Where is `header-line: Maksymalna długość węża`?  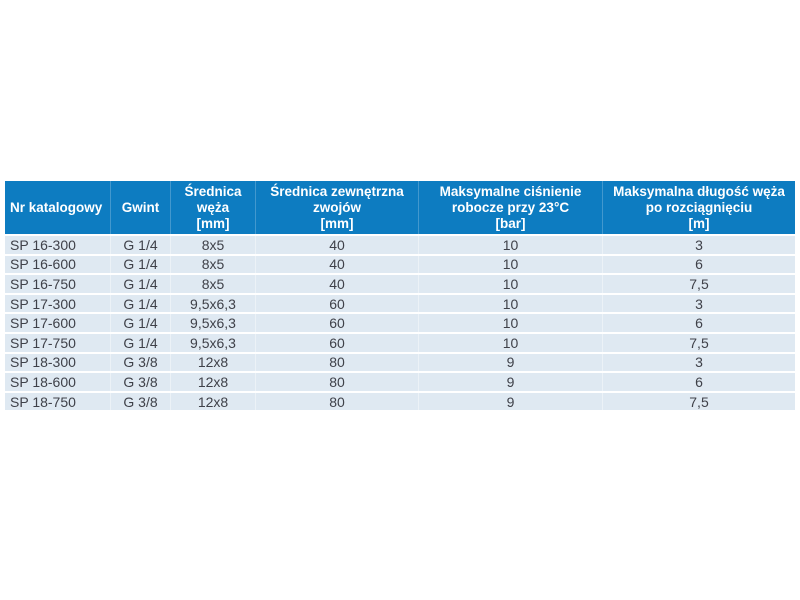
header-line: Maksymalna długość węża is located at coordinates (699, 191).